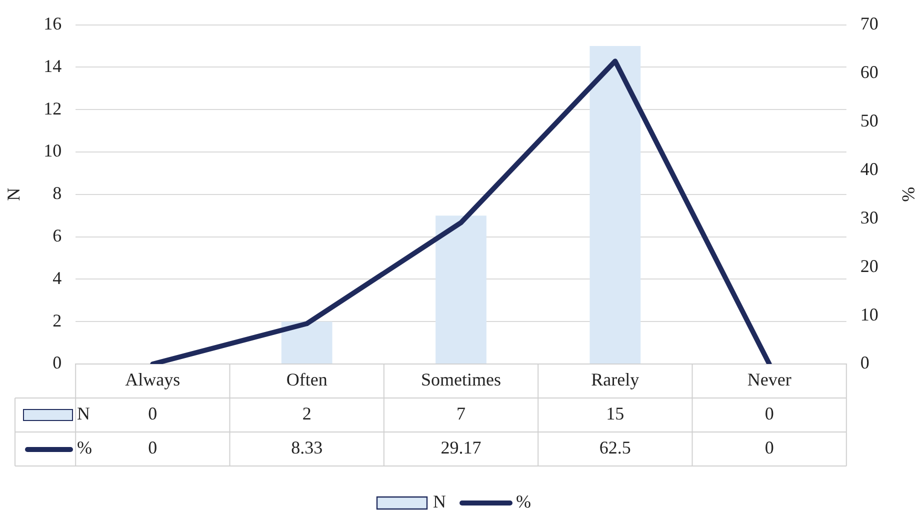 The height and width of the screenshot is (515, 922). Describe the element at coordinates (307, 380) in the screenshot. I see `x-tick-label: Often` at that location.